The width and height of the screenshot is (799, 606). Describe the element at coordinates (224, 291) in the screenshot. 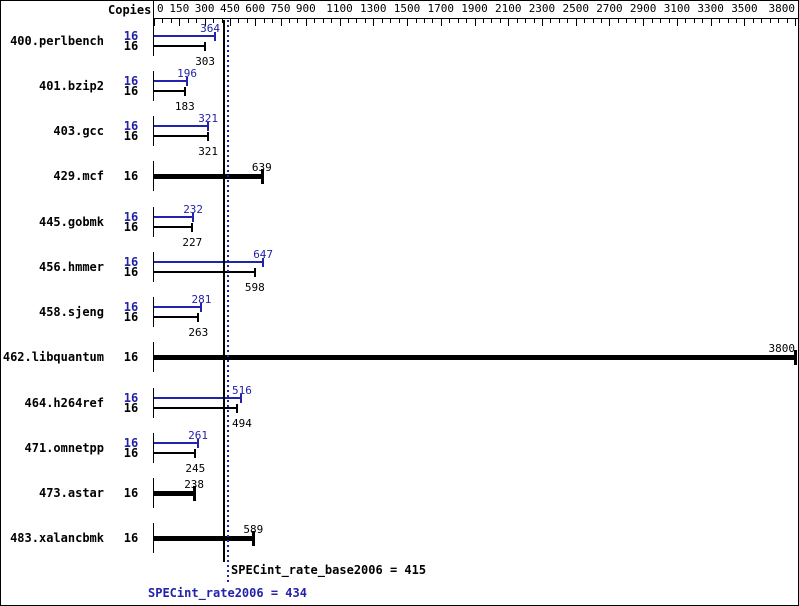

I see `base-mean-reference-line` at that location.